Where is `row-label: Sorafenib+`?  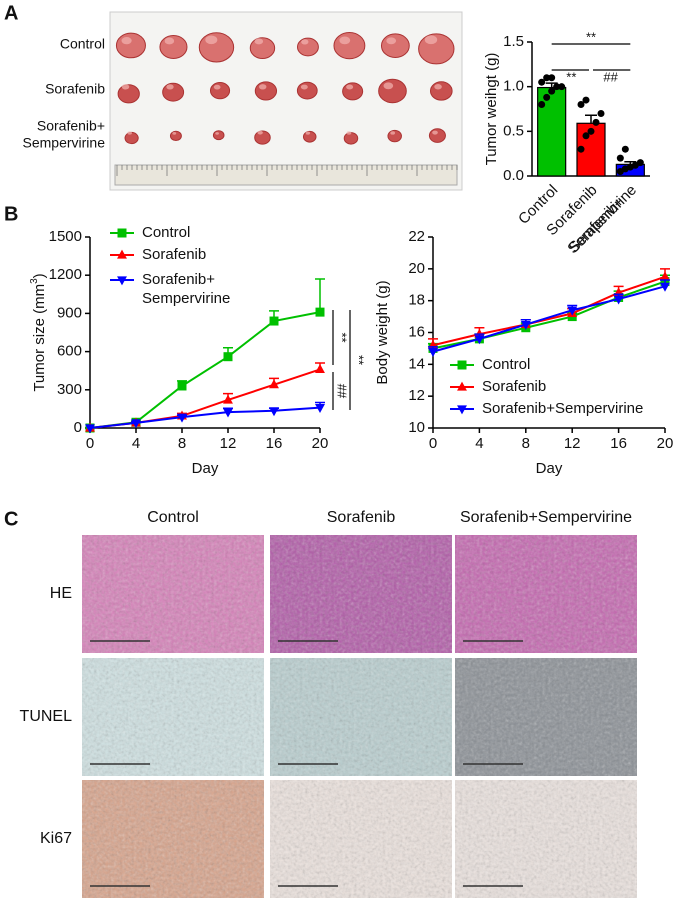
row-label: Sorafenib+ is located at coordinates (71, 126).